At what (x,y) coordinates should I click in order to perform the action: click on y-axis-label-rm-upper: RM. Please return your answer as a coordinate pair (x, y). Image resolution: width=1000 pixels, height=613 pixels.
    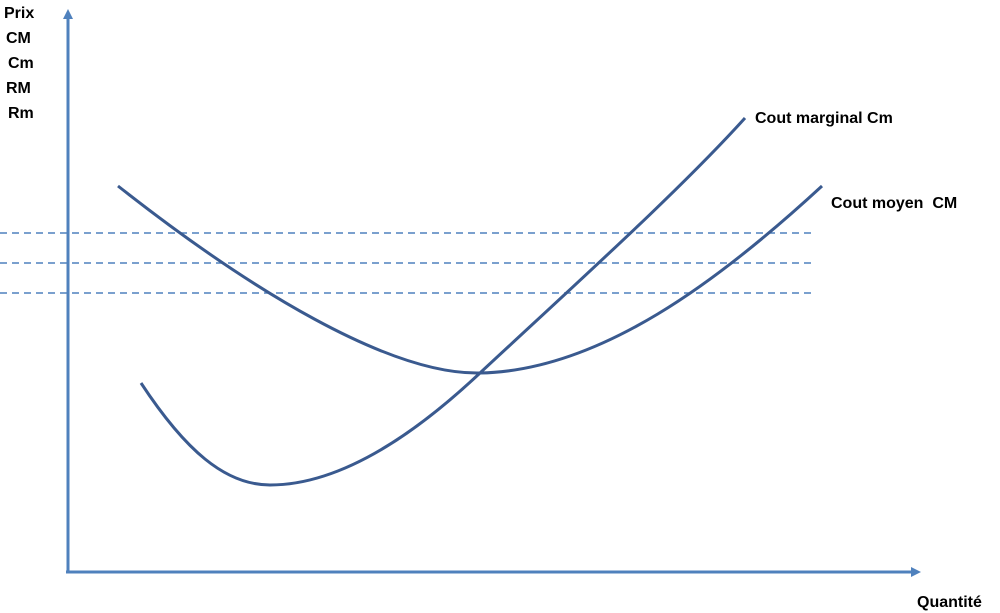
    Looking at the image, I should click on (18, 88).